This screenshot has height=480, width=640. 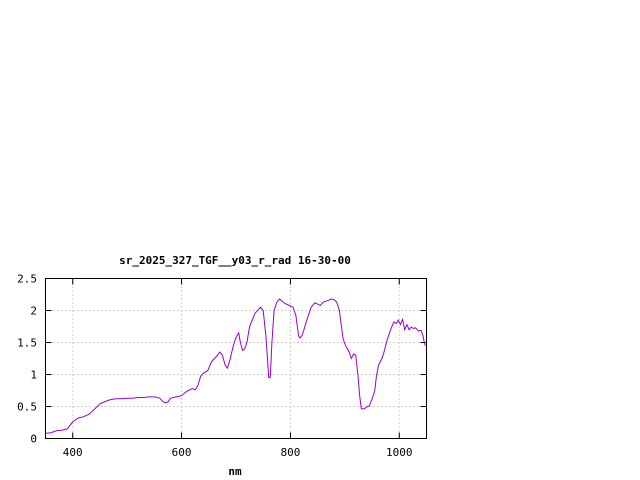 I want to click on chart-title: sr_2025_327_TGF__y03_r_rad 16-30-00, so click(x=235, y=260).